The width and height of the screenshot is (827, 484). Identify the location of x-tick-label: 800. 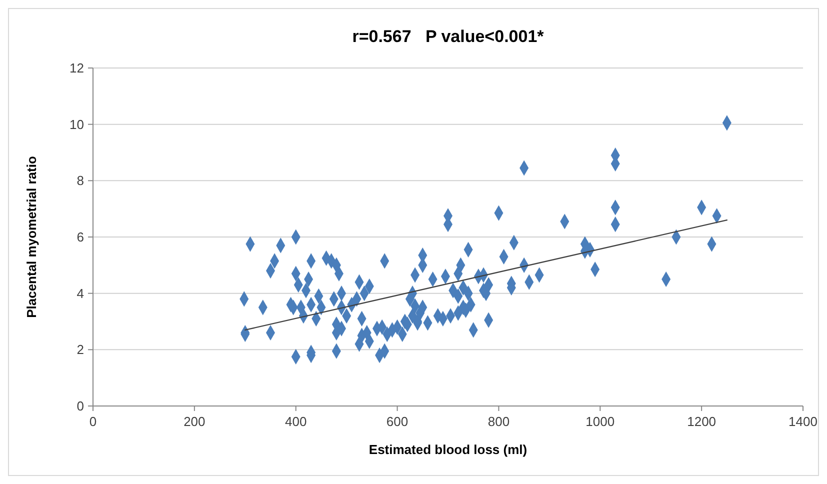
(499, 421).